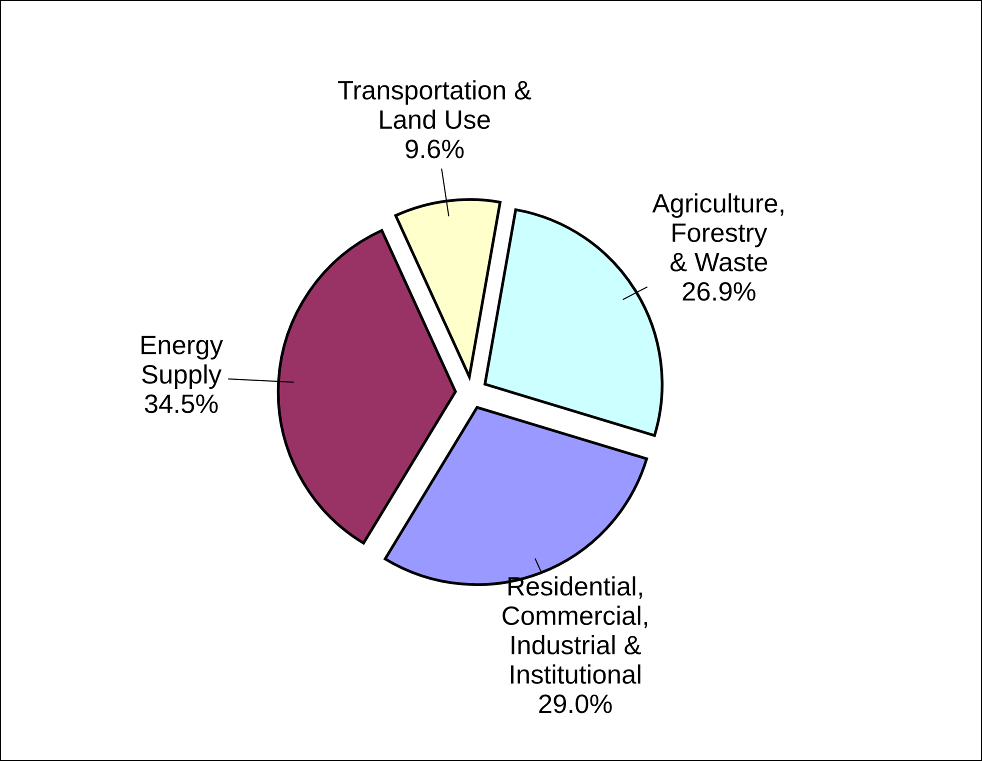 This screenshot has width=982, height=761. What do you see at coordinates (181, 404) in the screenshot?
I see `data-label: 34.5%` at bounding box center [181, 404].